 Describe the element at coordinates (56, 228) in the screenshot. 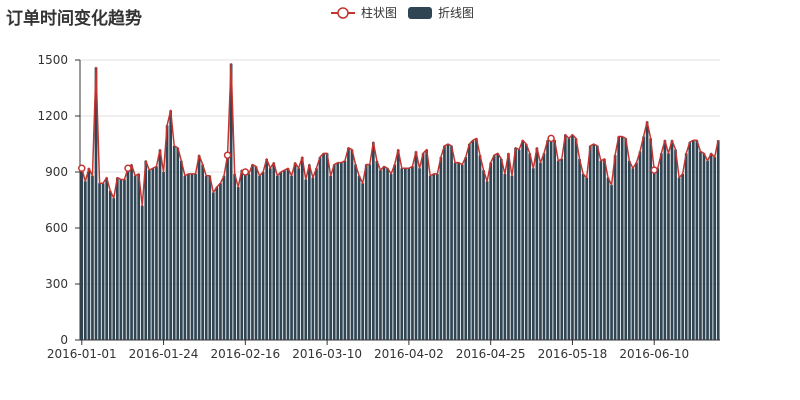

I see `y-tick-label: 600` at that location.